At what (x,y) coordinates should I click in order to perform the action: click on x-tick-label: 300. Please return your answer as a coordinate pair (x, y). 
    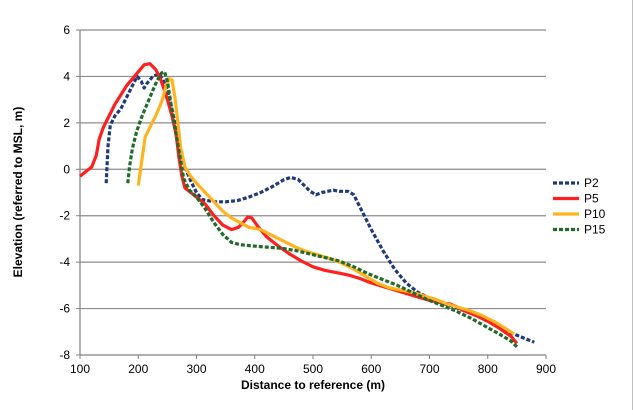
    Looking at the image, I should click on (196, 369).